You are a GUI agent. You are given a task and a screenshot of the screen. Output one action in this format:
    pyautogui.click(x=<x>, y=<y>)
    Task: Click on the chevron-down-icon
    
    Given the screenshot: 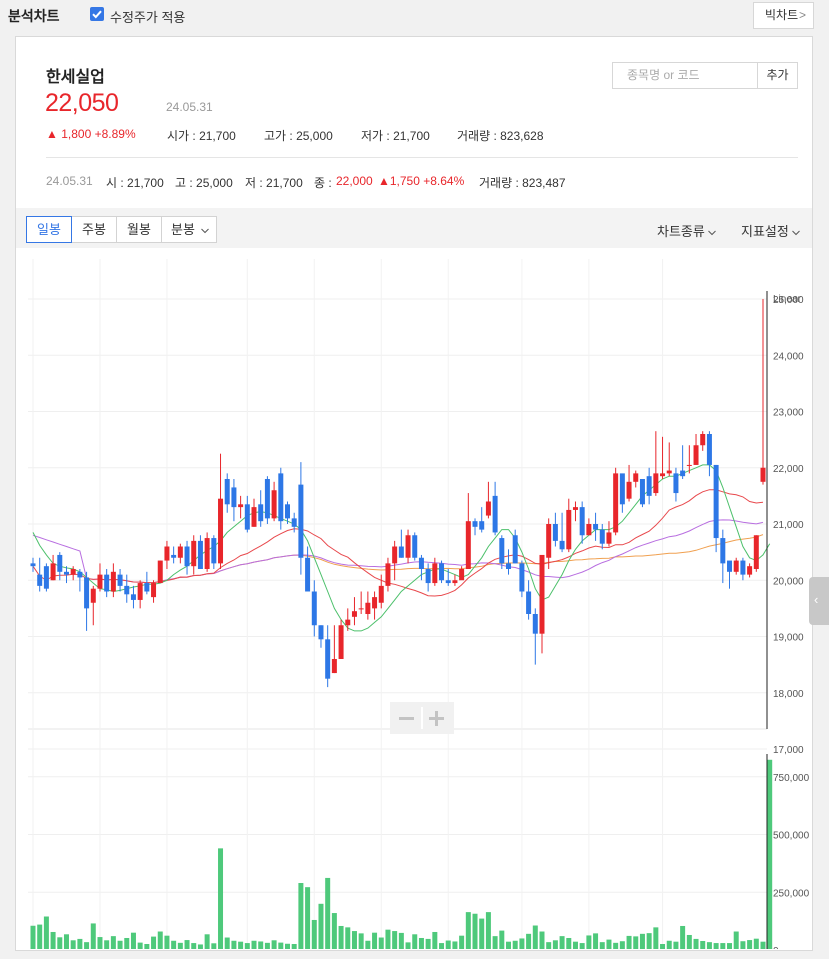 What is the action you would take?
    pyautogui.click(x=712, y=233)
    